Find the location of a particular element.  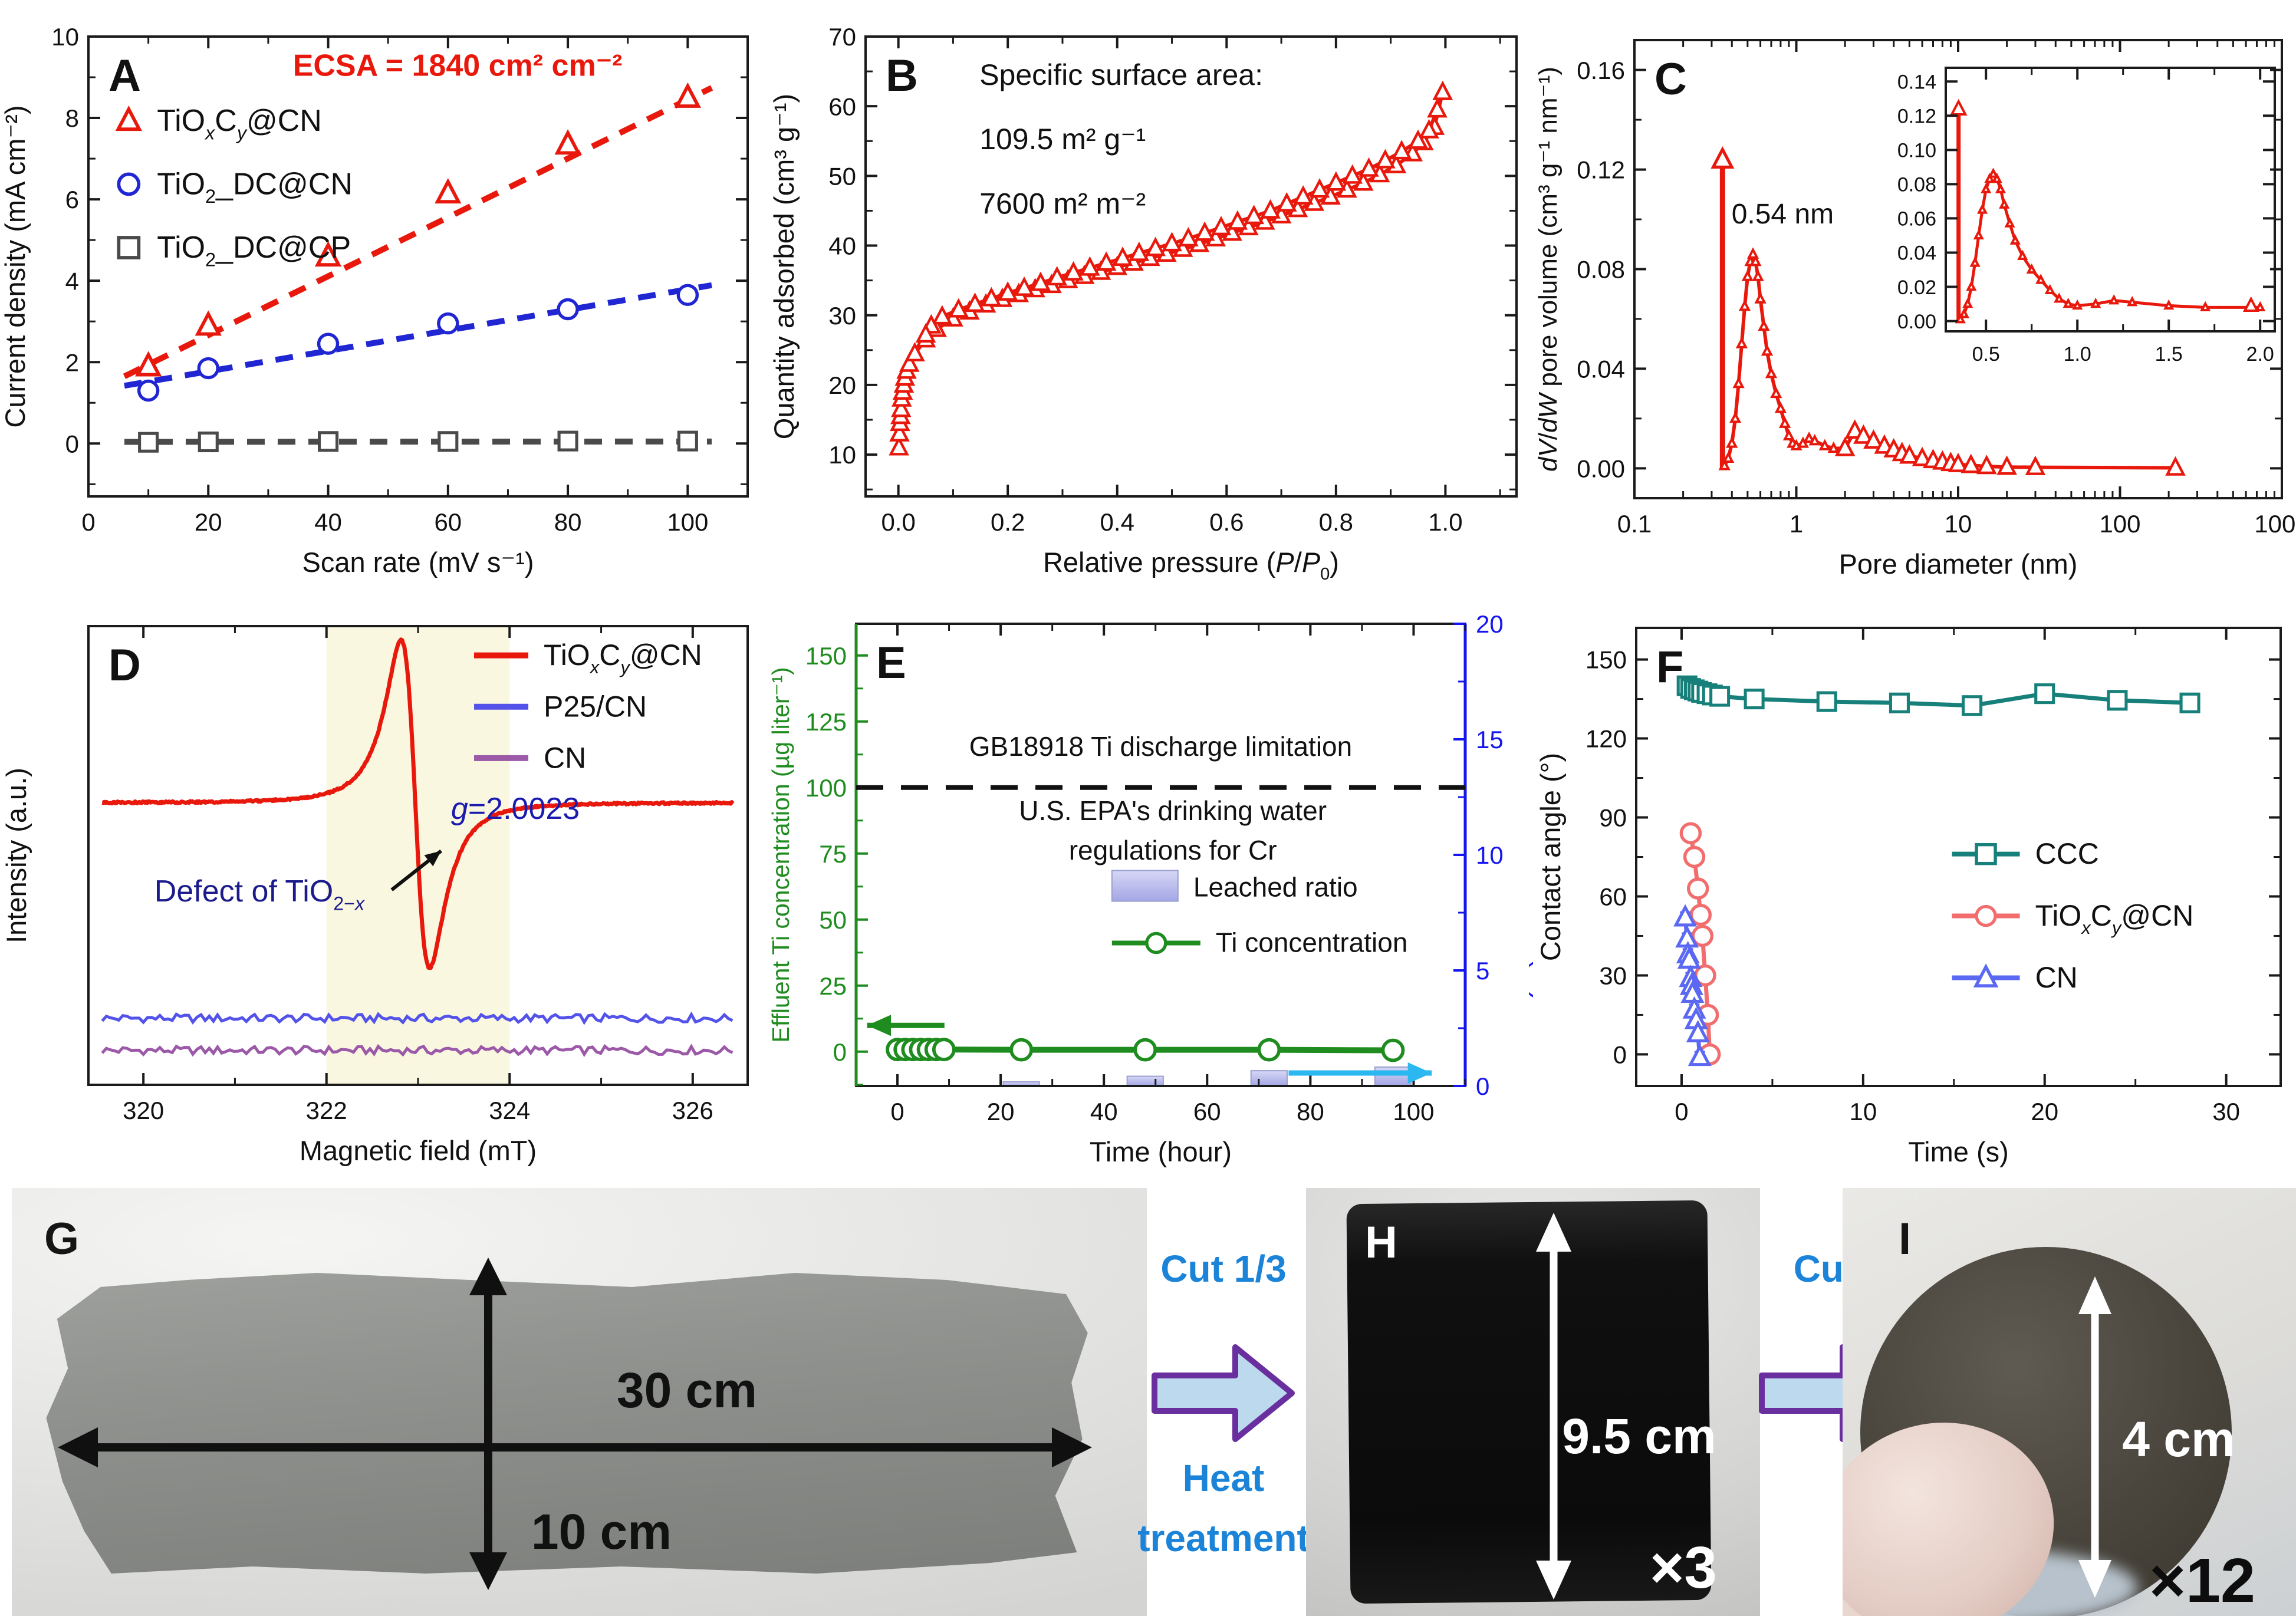

svg-text: ECSA = 1840 cm² cm⁻² is located at coordinates (458, 65).